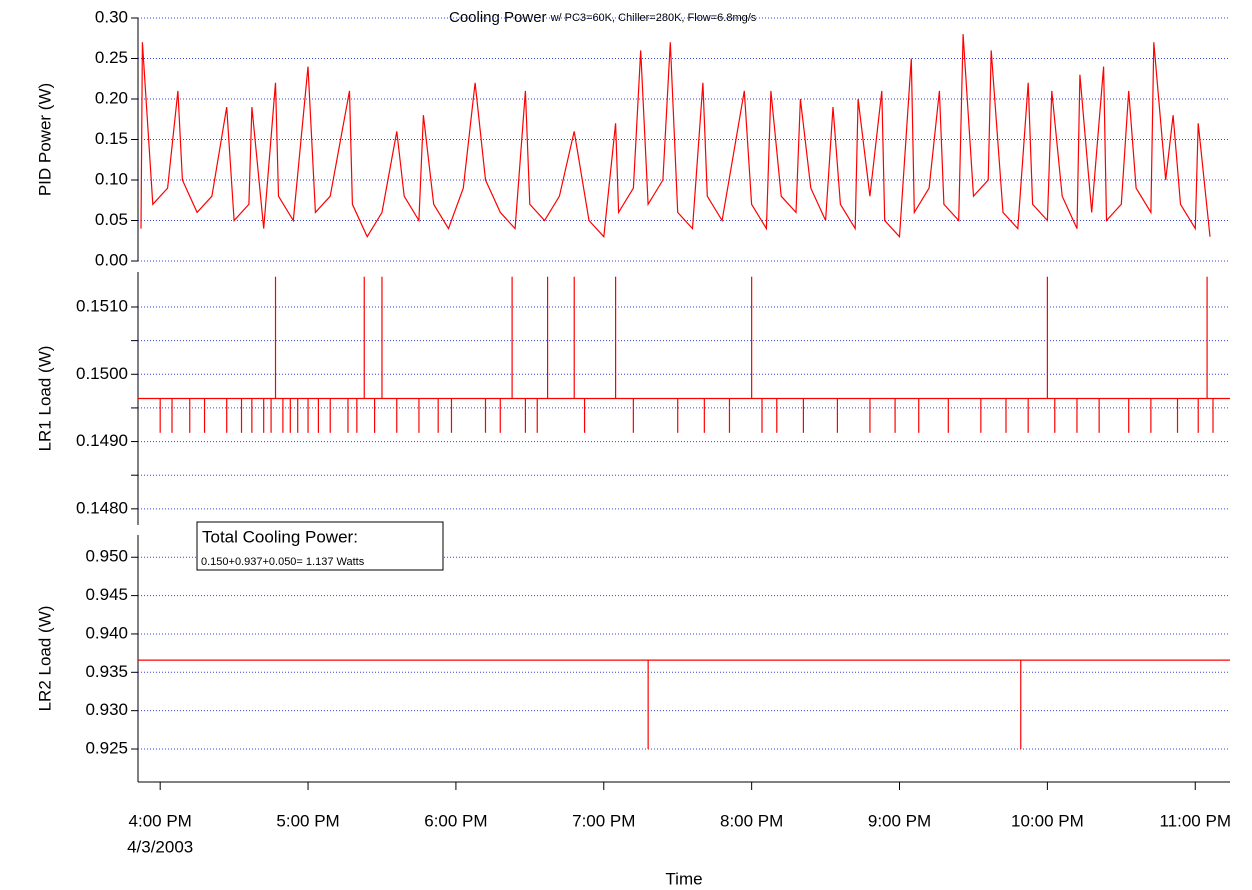  Describe the element at coordinates (44, 399) in the screenshot. I see `y-axis-label: LR1 Load (W)` at that location.